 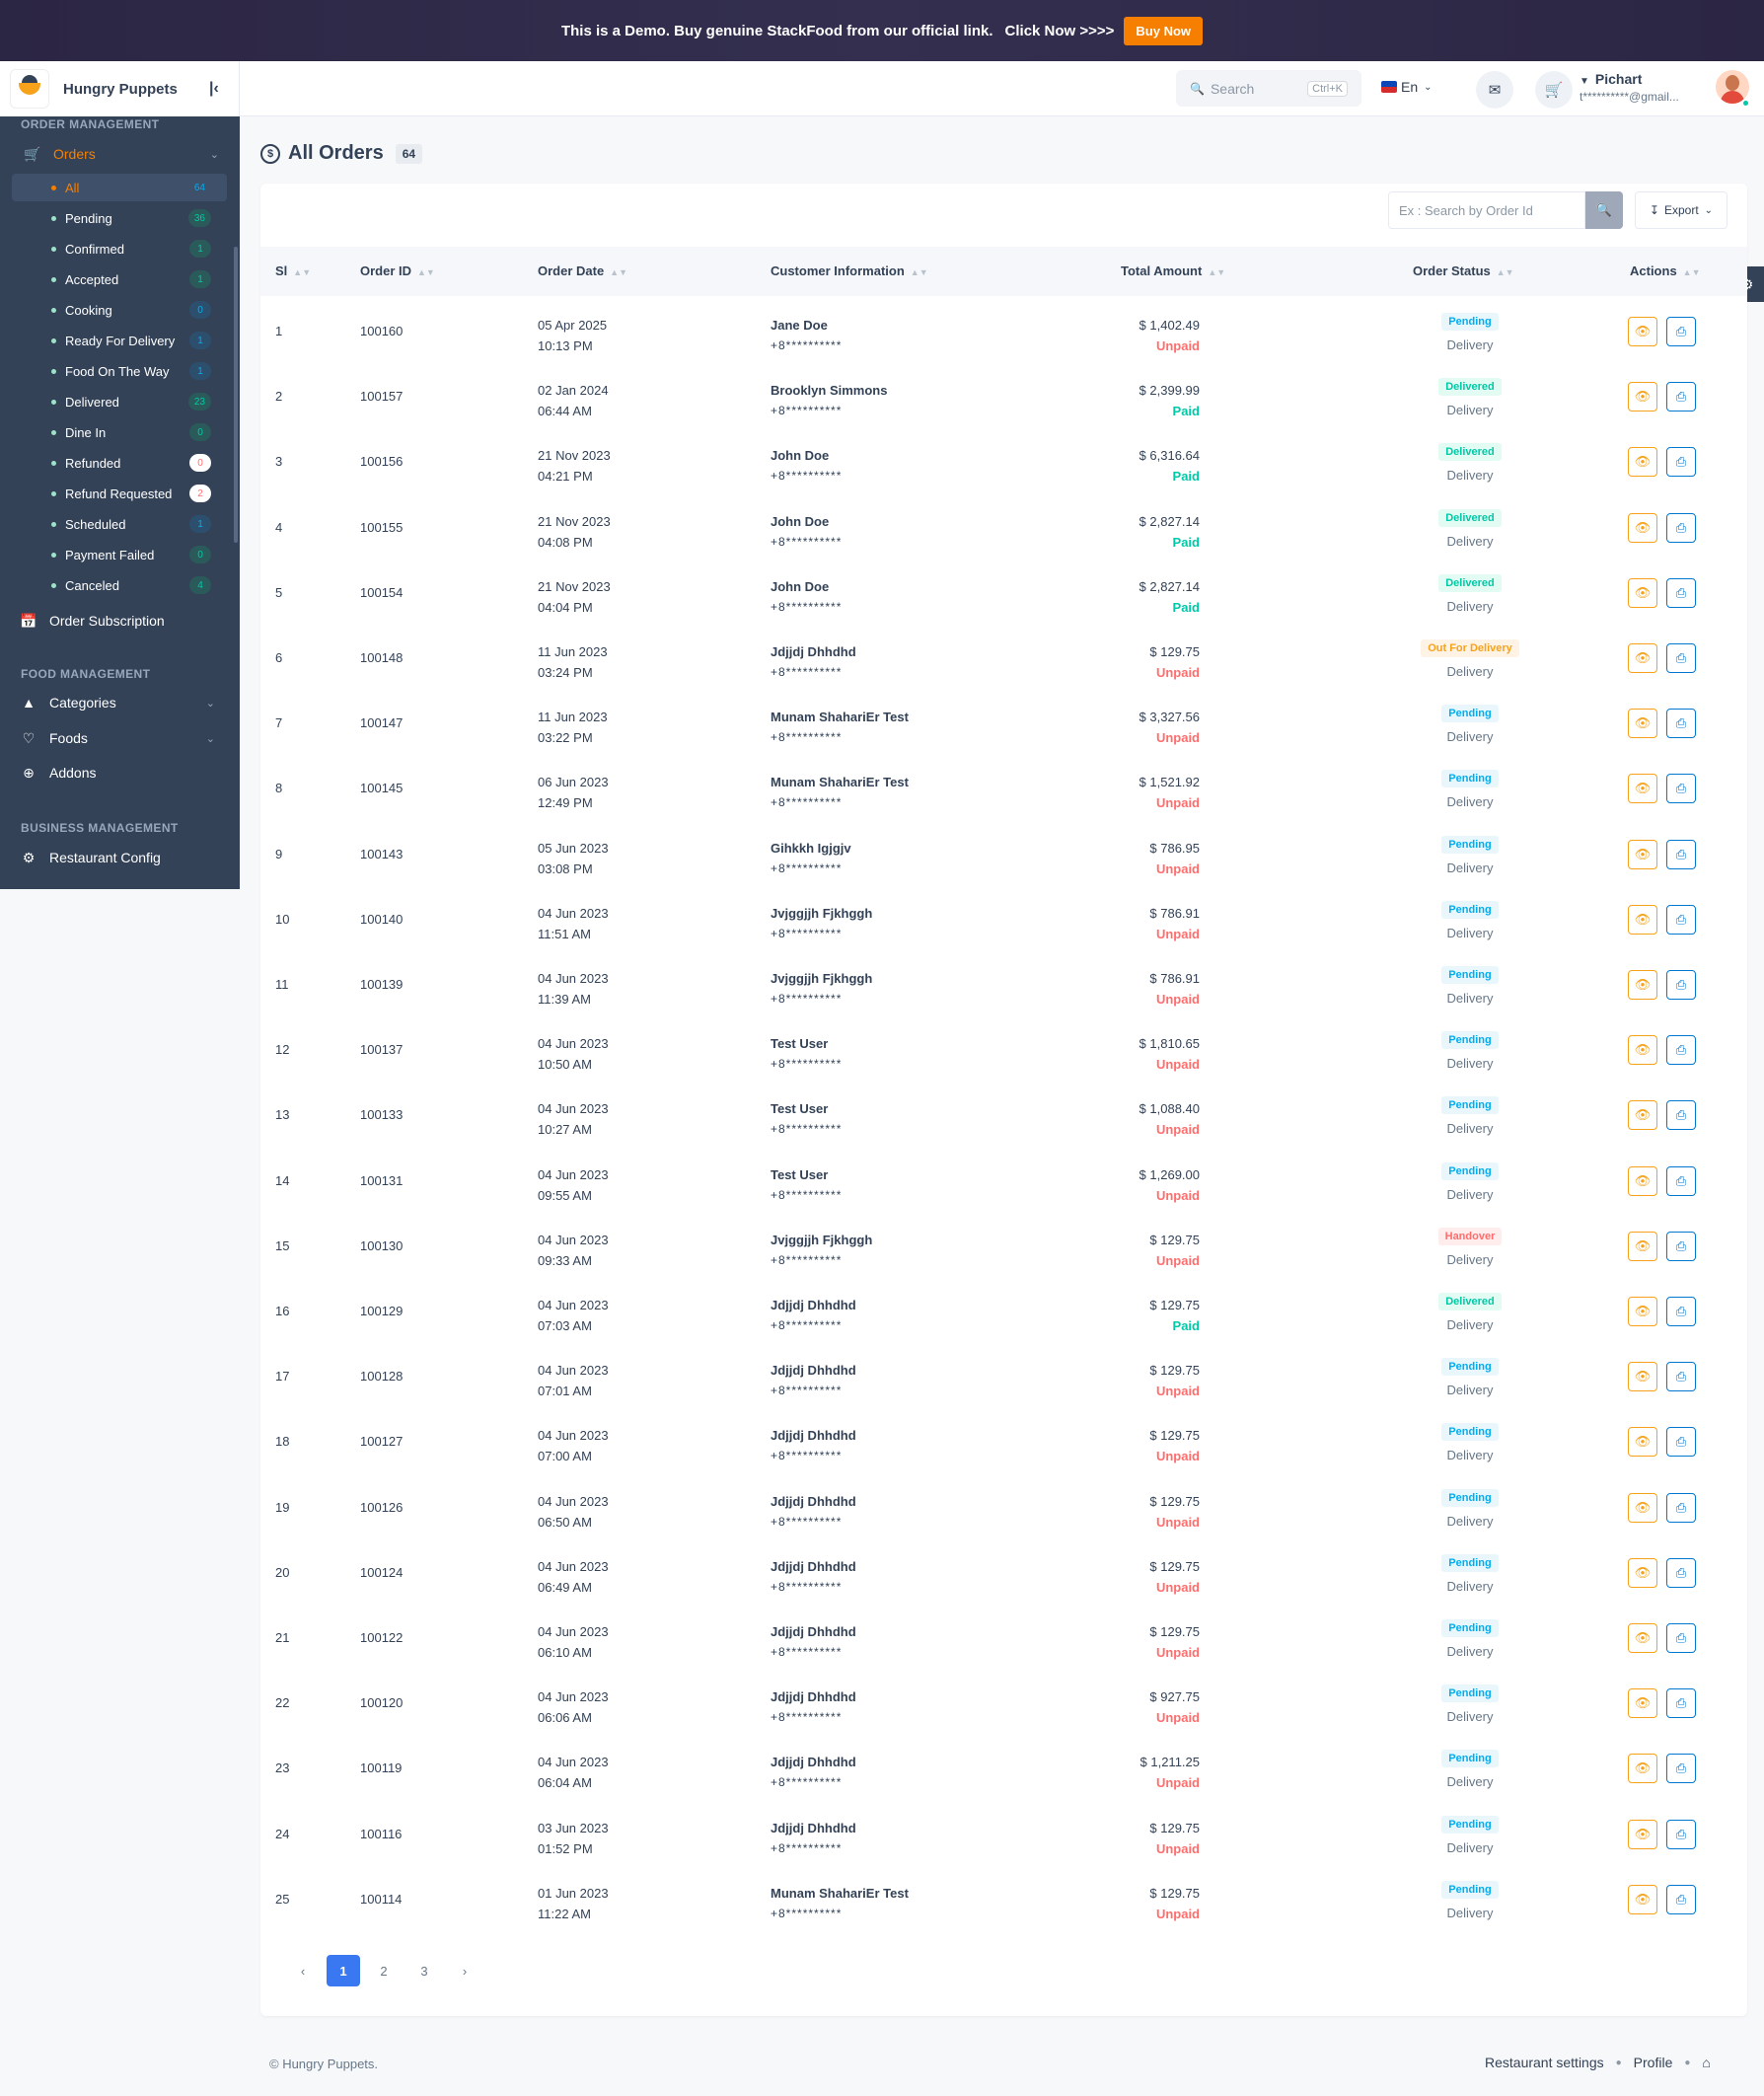 What do you see at coordinates (119, 279) in the screenshot?
I see `sidebar-subitem-accepted: Accepted 1` at bounding box center [119, 279].